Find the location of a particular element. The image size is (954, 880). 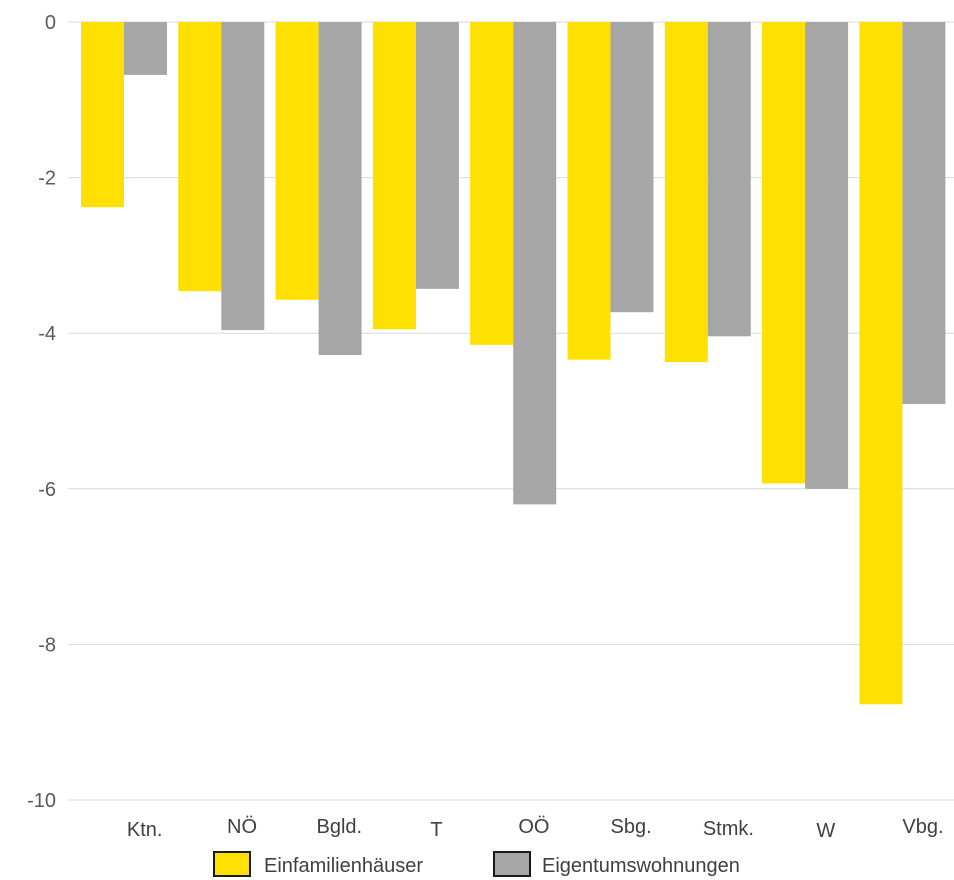

x-category-label: Stmk. is located at coordinates (728, 829).